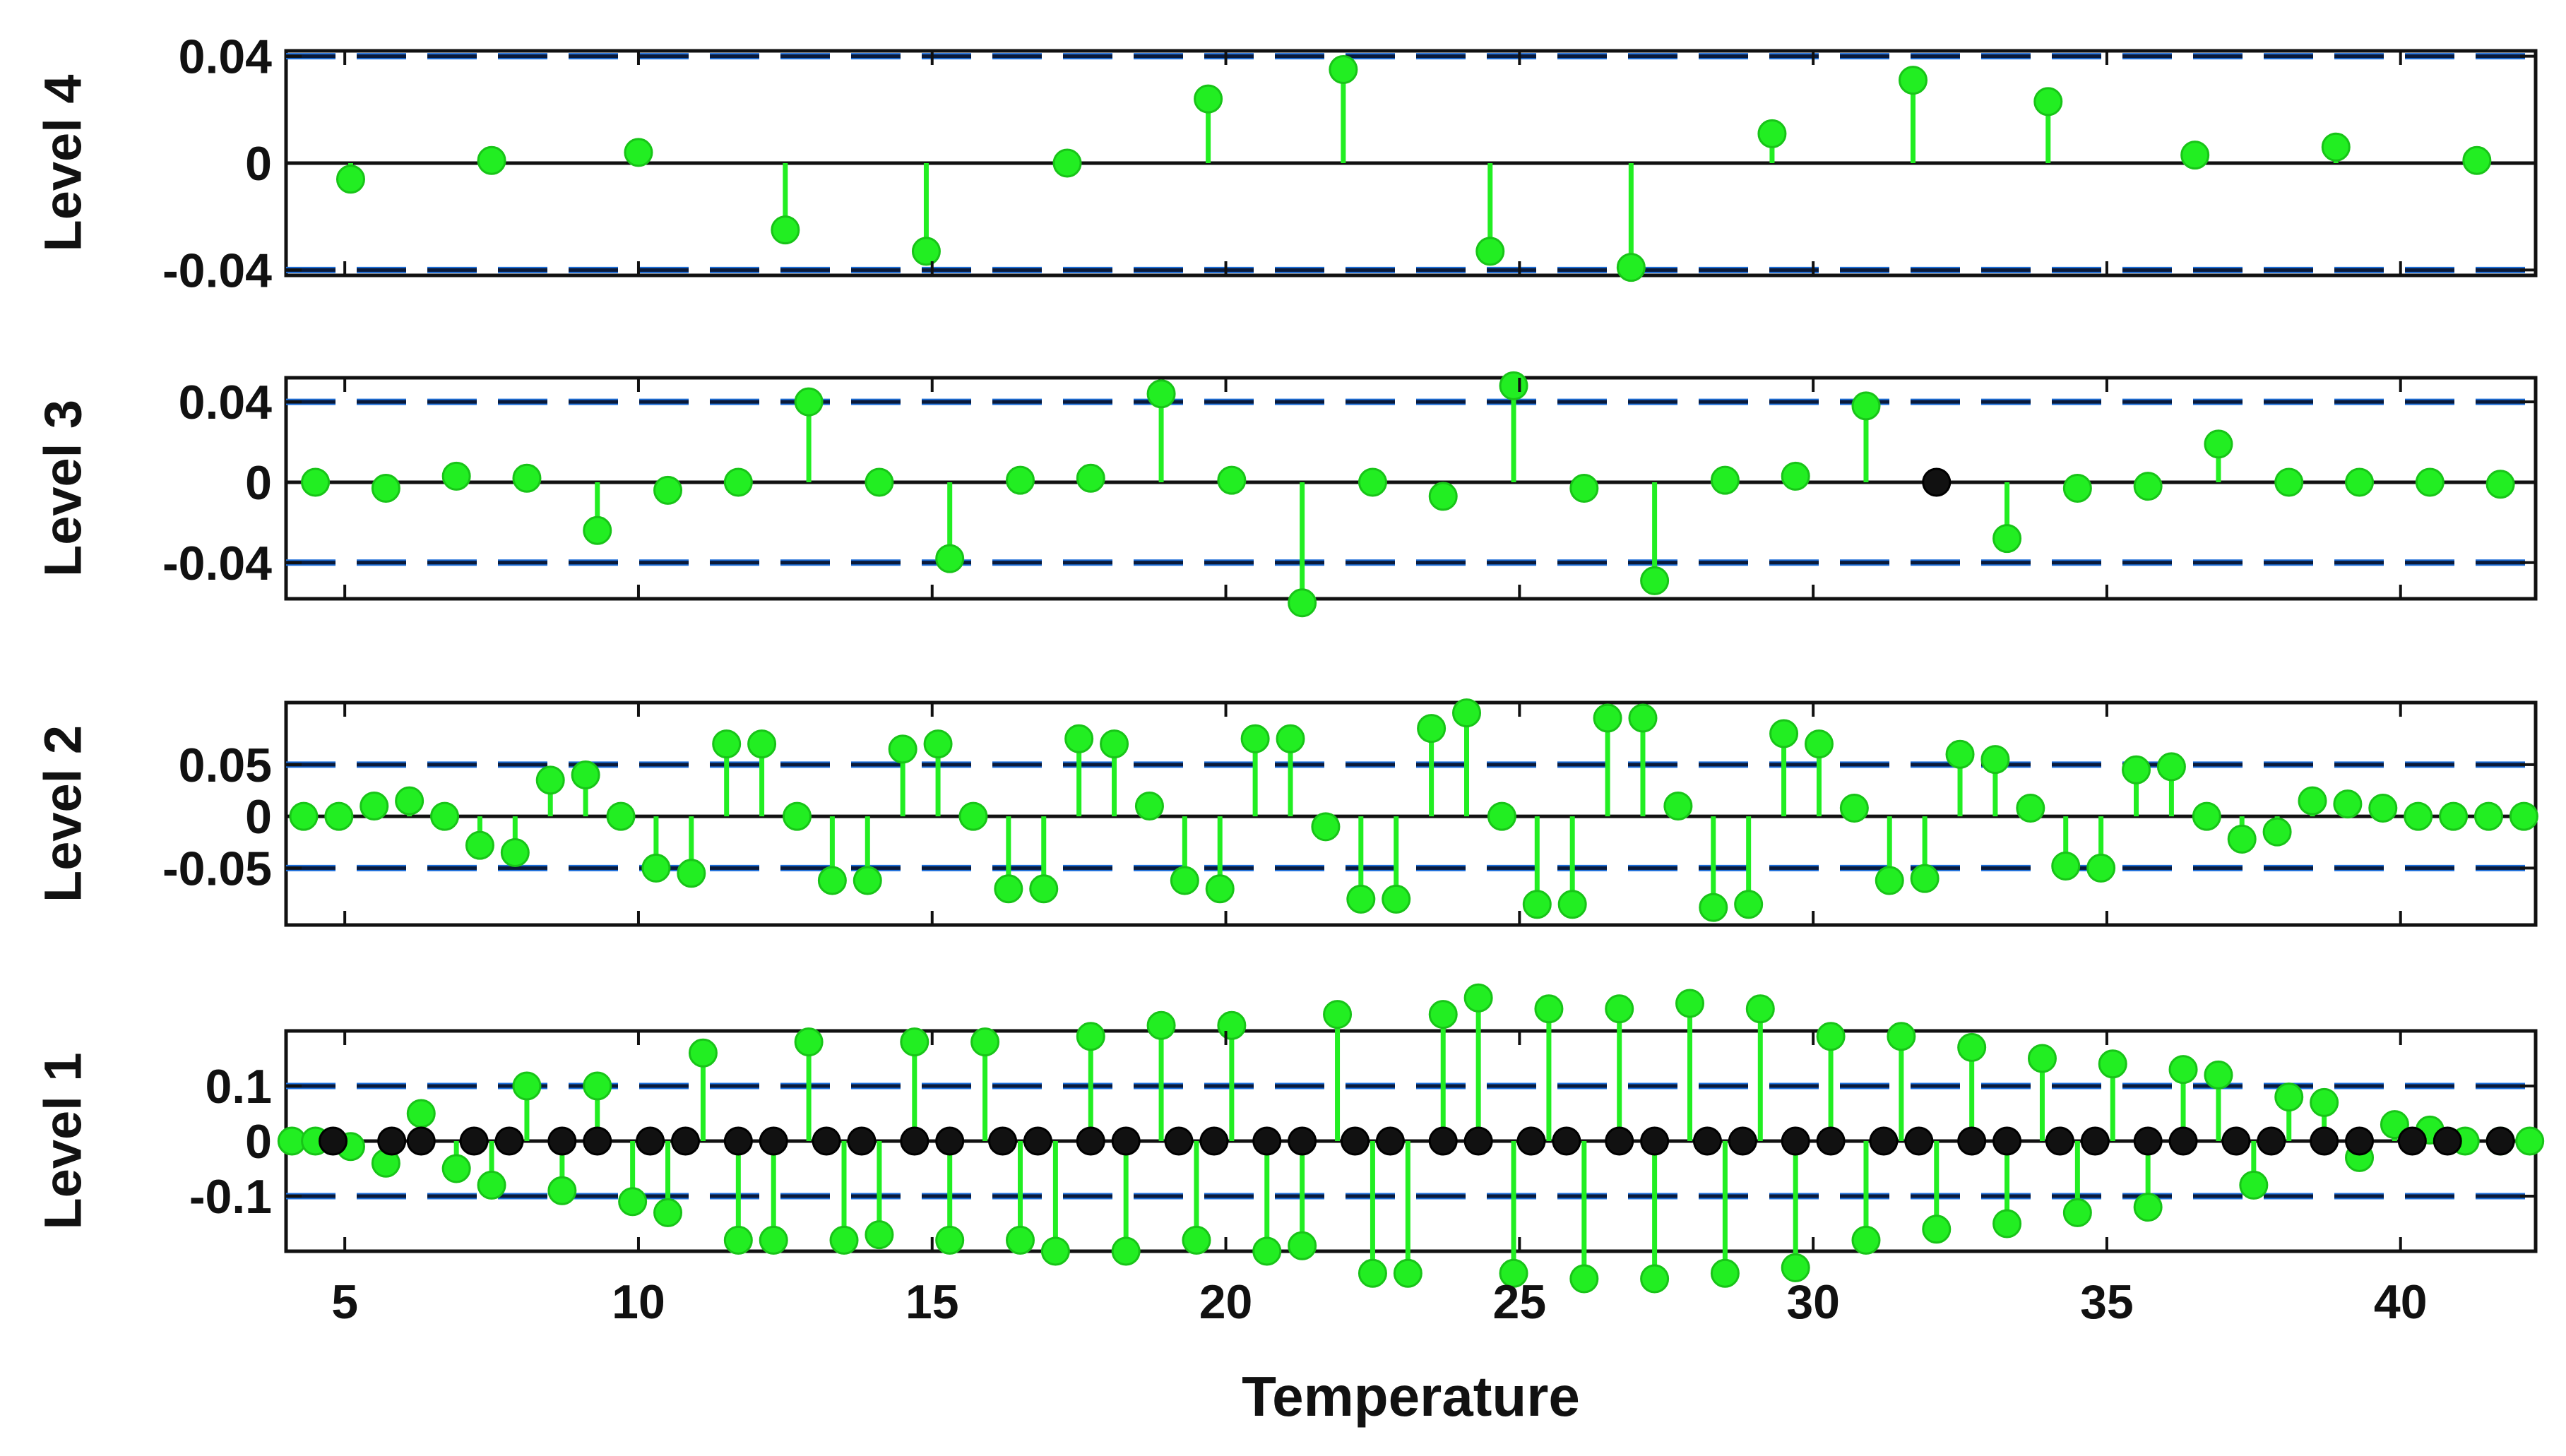 The image size is (2566, 1456). I want to click on y-tick-label: -0.05, so click(217, 868).